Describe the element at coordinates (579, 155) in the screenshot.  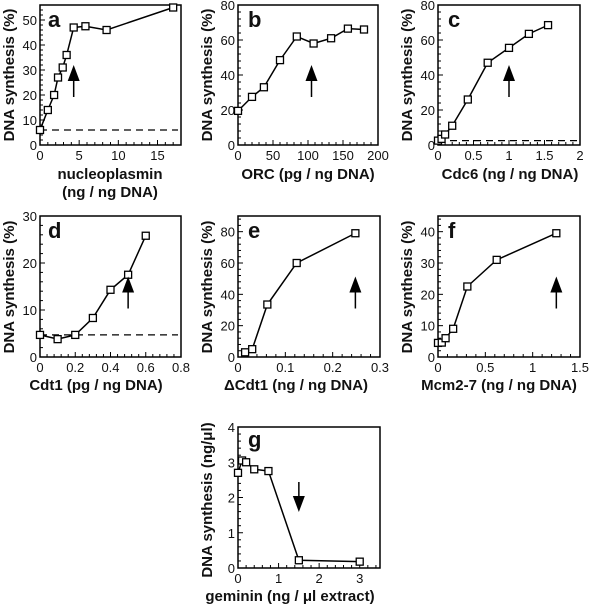
I see `panel-c-x-tick-label: 2` at that location.